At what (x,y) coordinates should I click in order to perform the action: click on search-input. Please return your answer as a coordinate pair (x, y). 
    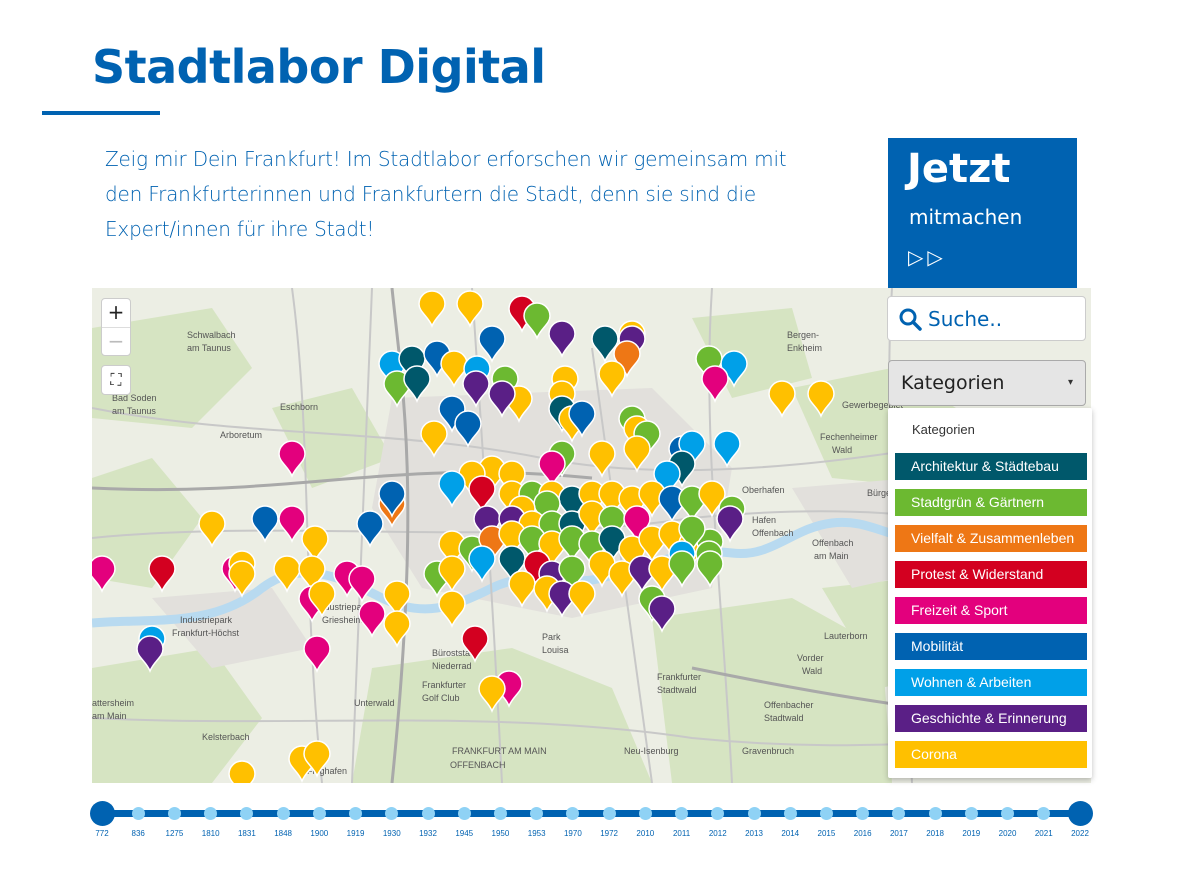
    Looking at the image, I should click on (1003, 318).